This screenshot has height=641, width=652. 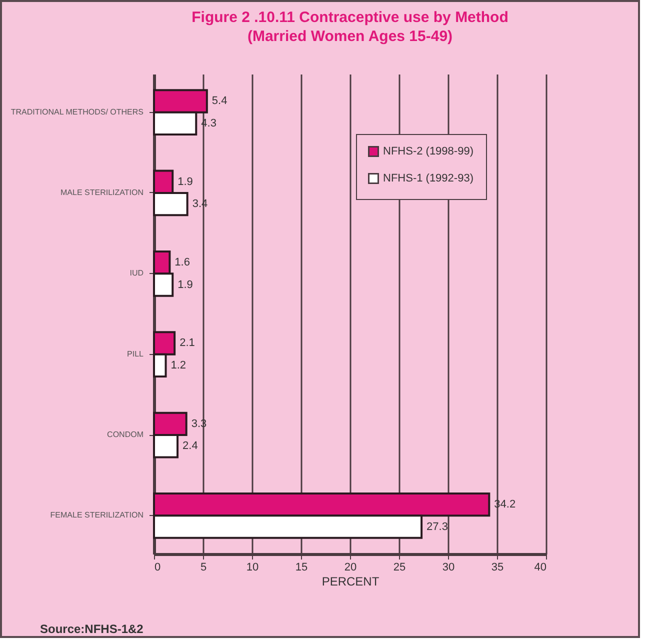 I want to click on chart-subtitle: (Married Women Ages 15-49), so click(x=350, y=36).